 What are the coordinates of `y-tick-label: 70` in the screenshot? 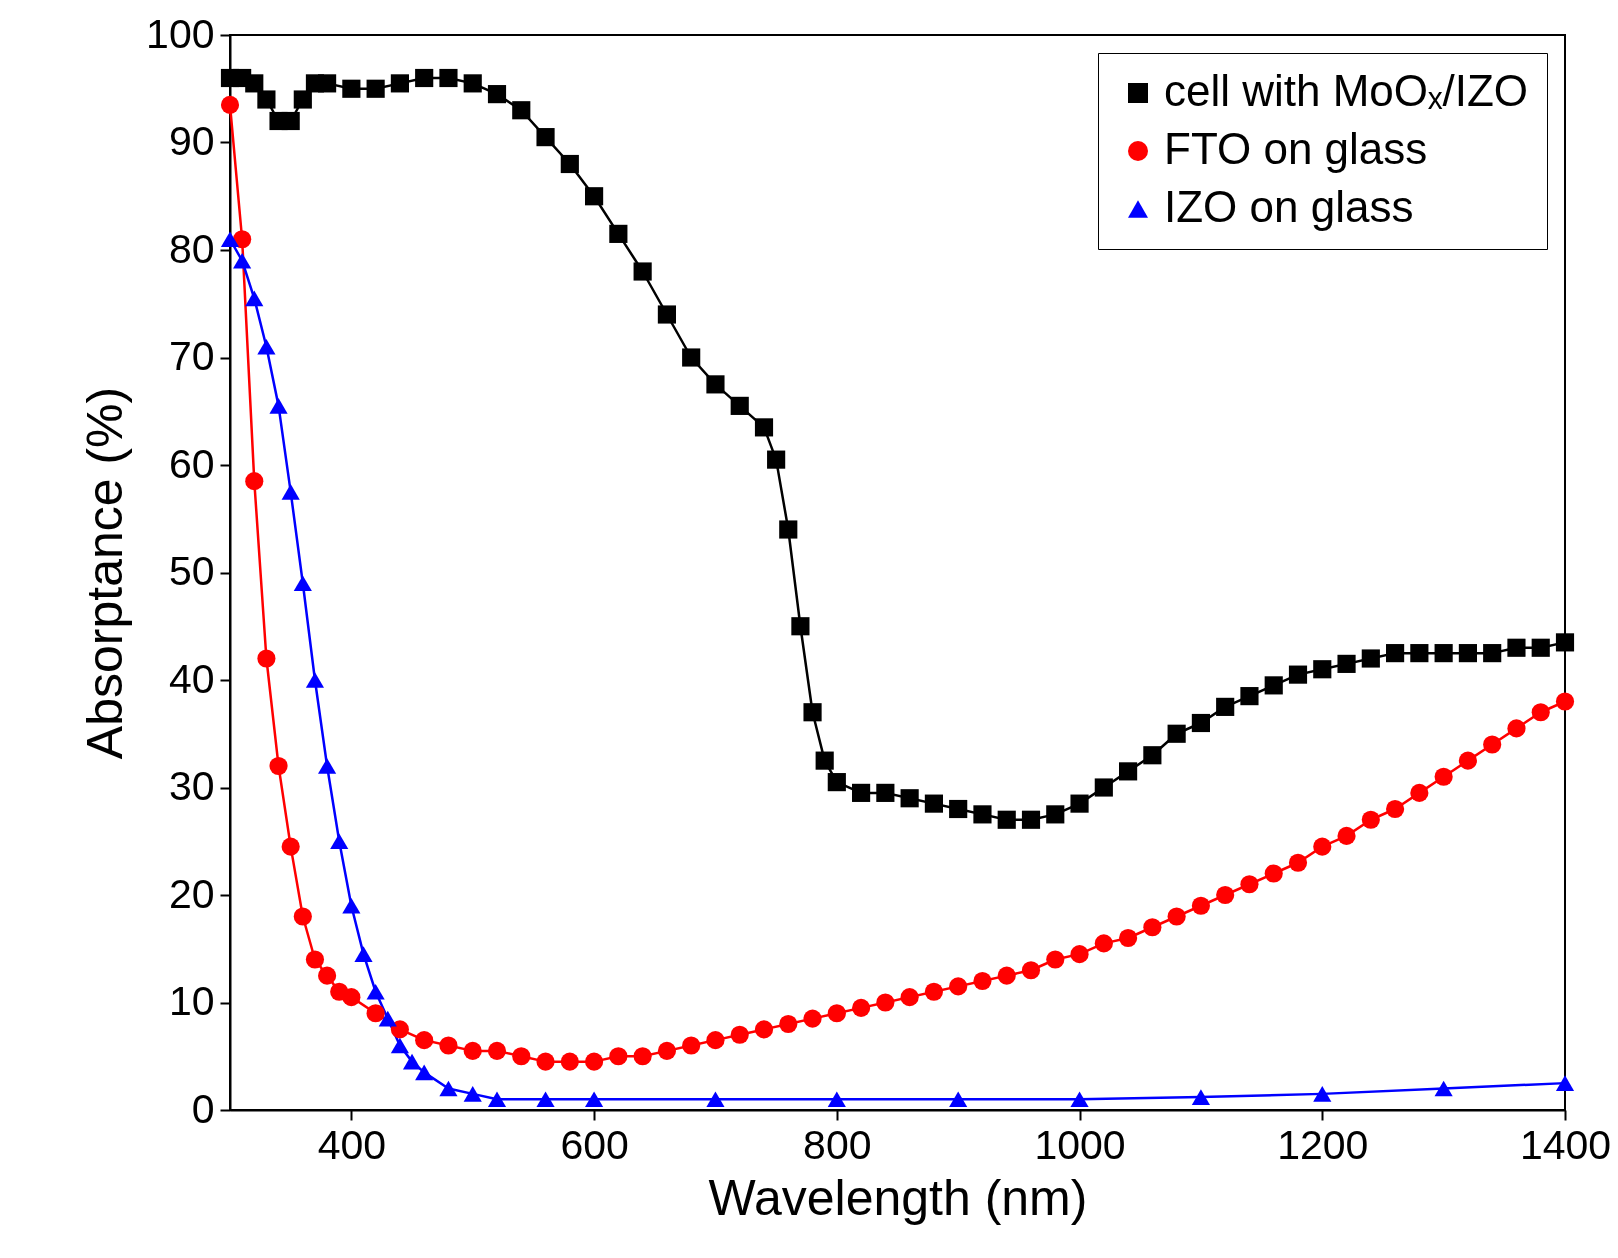 It's located at (191, 356).